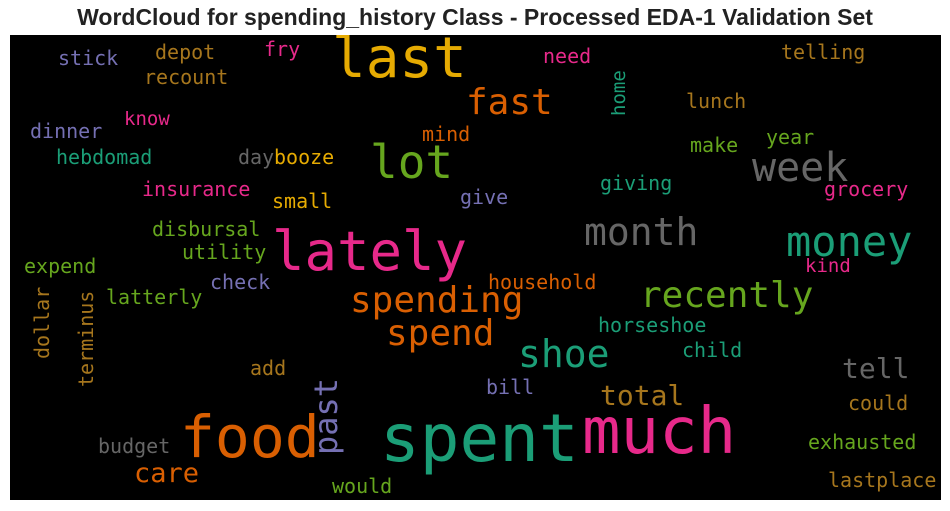 This screenshot has width=950, height=511. What do you see at coordinates (134, 446) in the screenshot?
I see `word-budget: budget` at bounding box center [134, 446].